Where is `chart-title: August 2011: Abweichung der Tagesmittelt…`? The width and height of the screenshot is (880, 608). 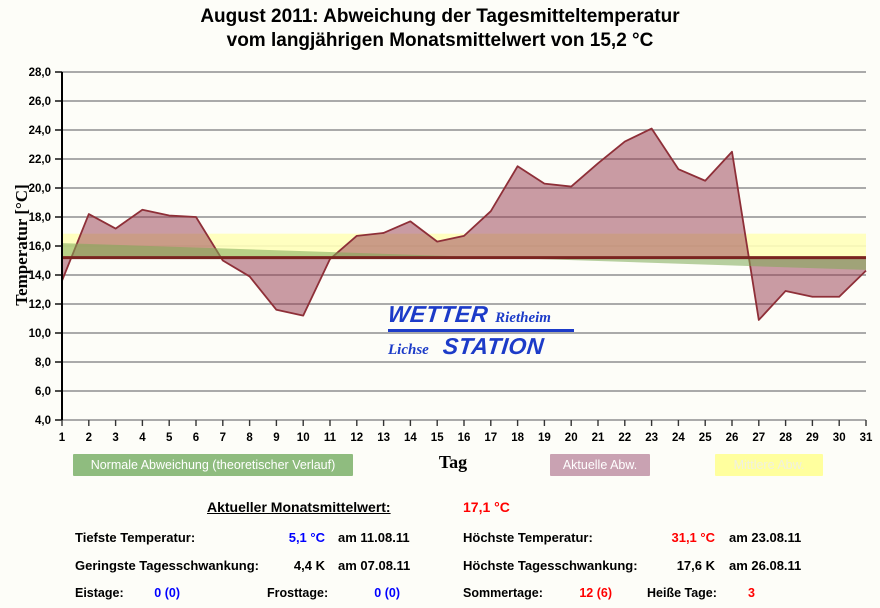 chart-title: August 2011: Abweichung der Tagesmittelt… is located at coordinates (440, 29).